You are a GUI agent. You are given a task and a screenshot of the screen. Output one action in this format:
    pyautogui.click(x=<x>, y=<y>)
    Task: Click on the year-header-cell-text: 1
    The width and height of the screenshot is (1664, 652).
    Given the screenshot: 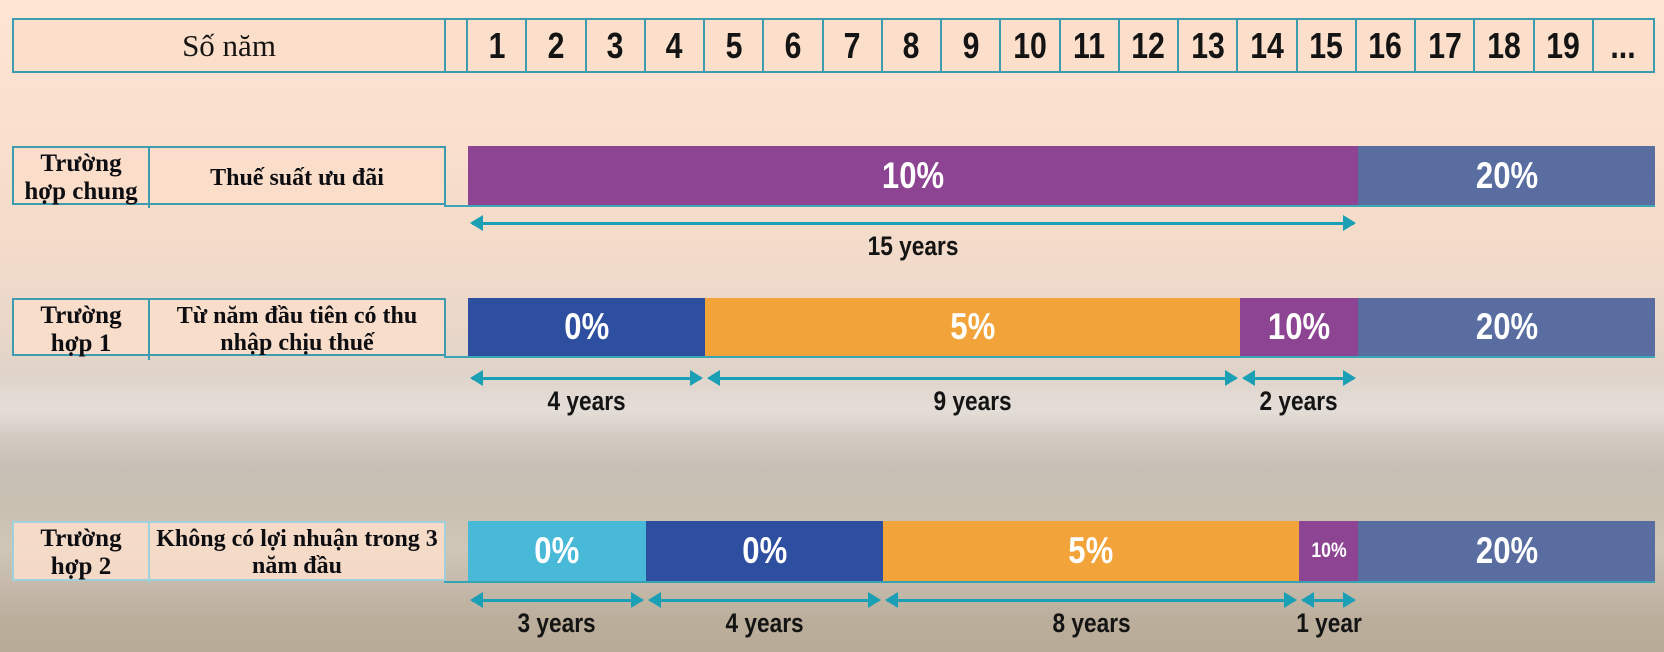 What is the action you would take?
    pyautogui.click(x=497, y=45)
    